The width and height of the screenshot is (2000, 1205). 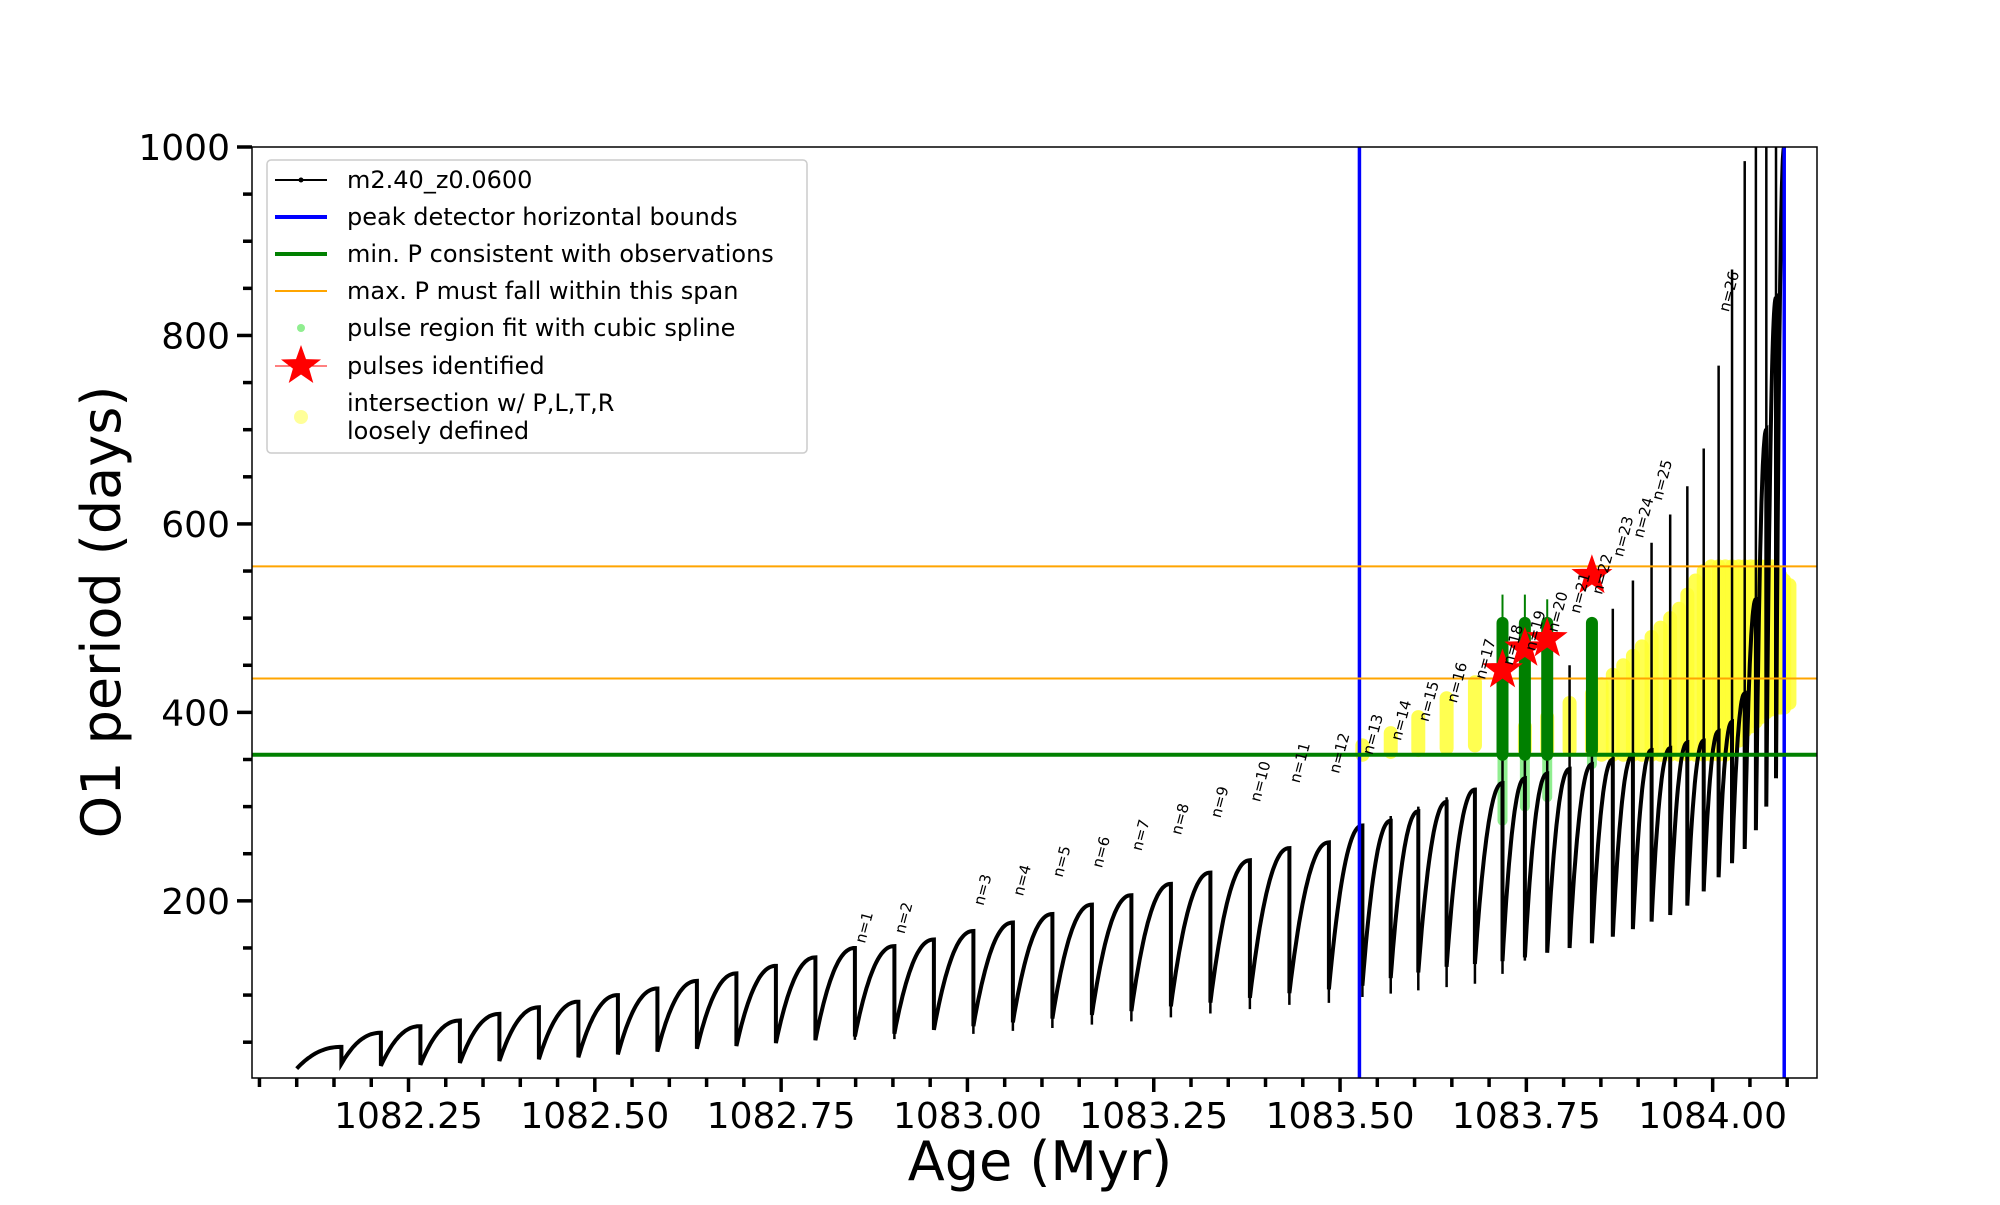 What do you see at coordinates (446, 366) in the screenshot?
I see `legend-label: pulses identified` at bounding box center [446, 366].